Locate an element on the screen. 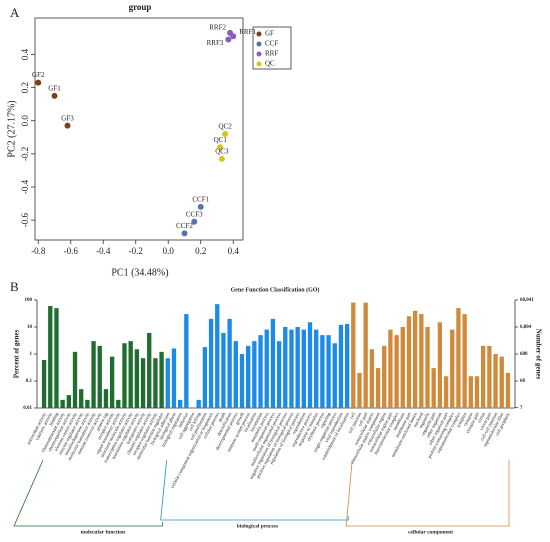 The image size is (550, 542). x-tick-label: death is located at coordinates (221, 417).